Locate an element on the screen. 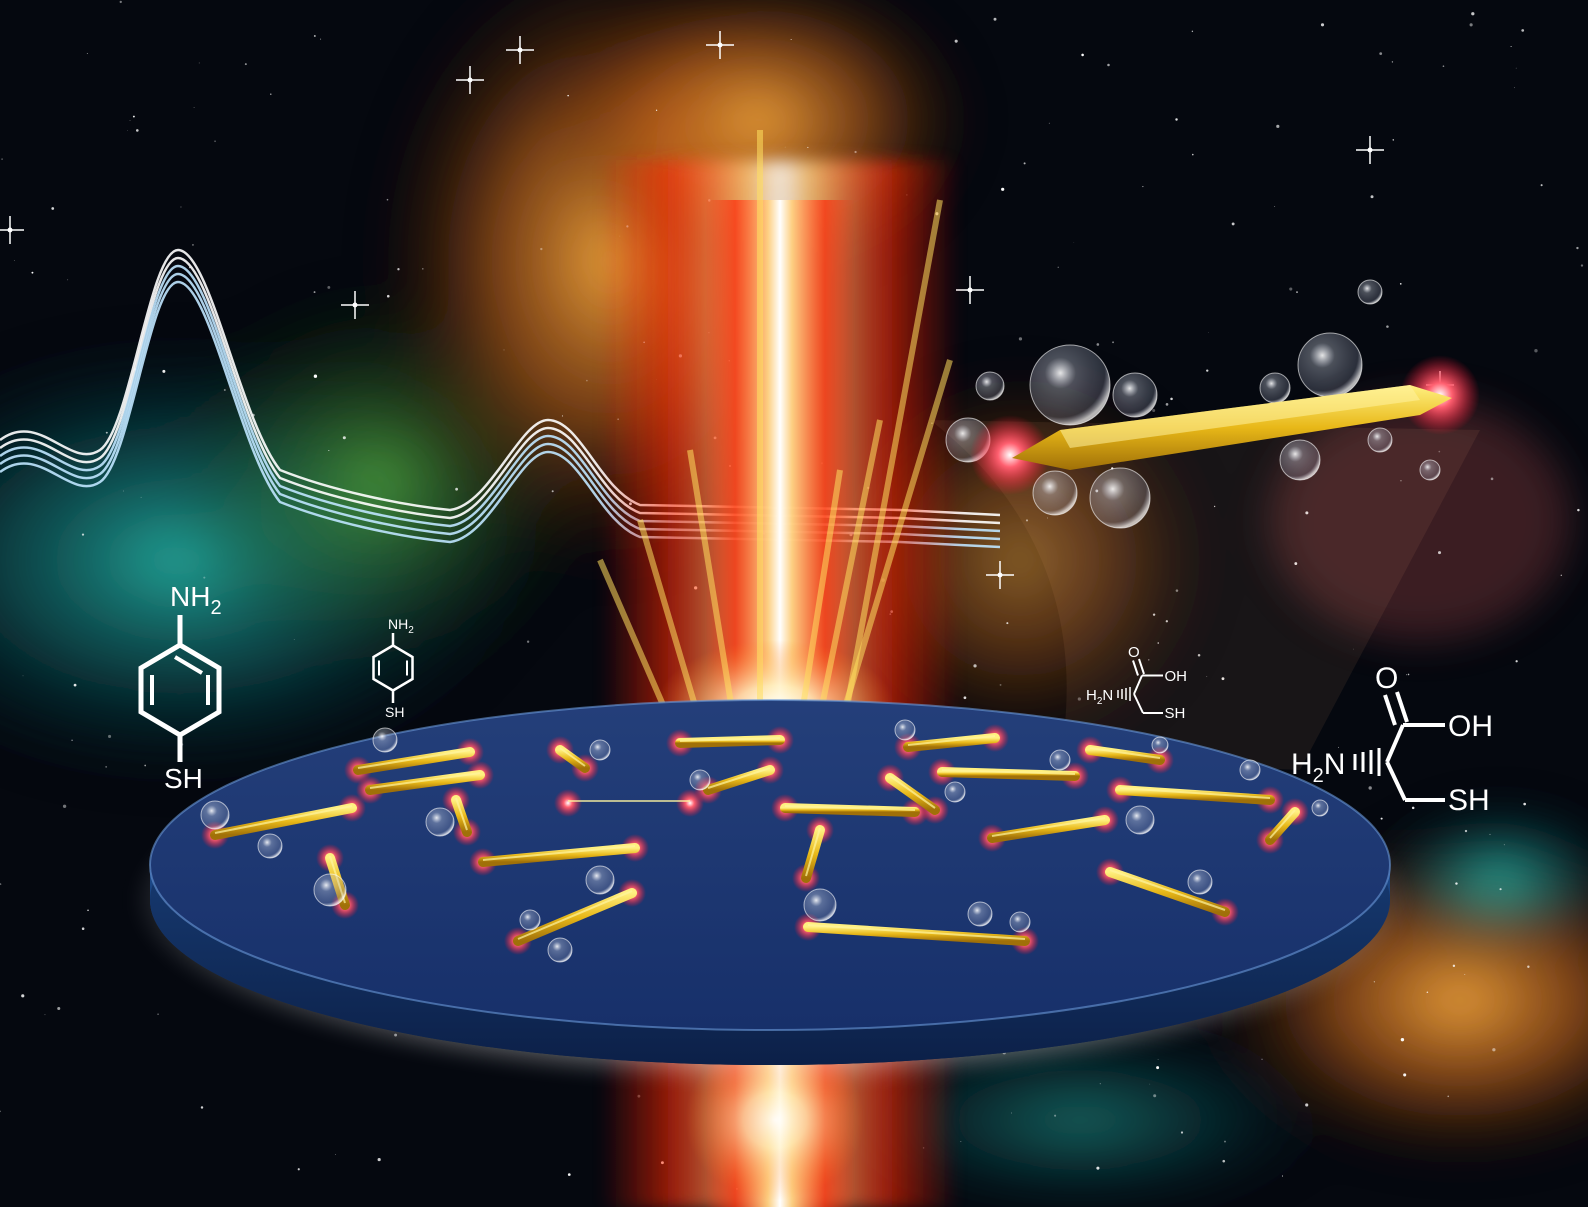  cysteine-structure-small: O OH H2N SH is located at coordinates (1136, 683).